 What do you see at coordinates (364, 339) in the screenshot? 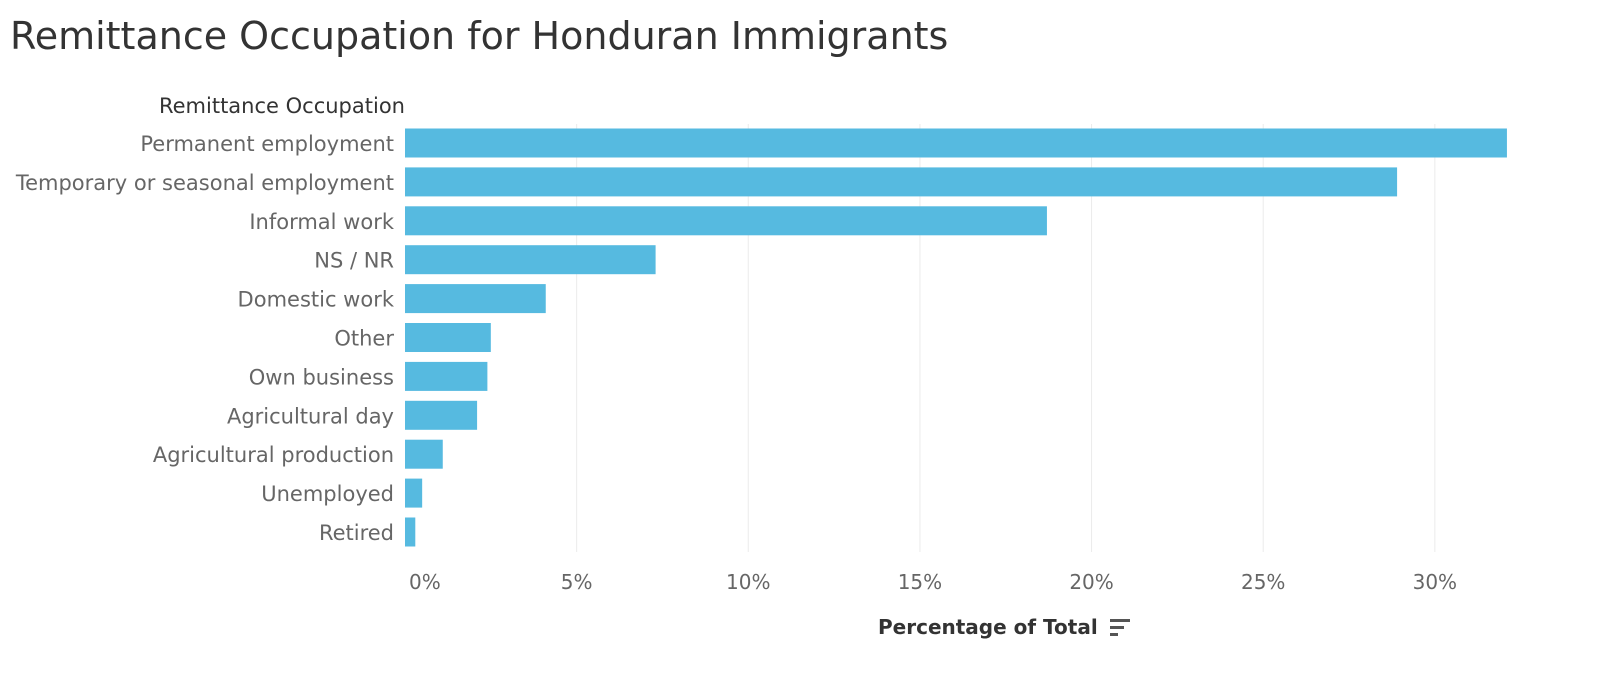
I see `category-label-5: Other` at bounding box center [364, 339].